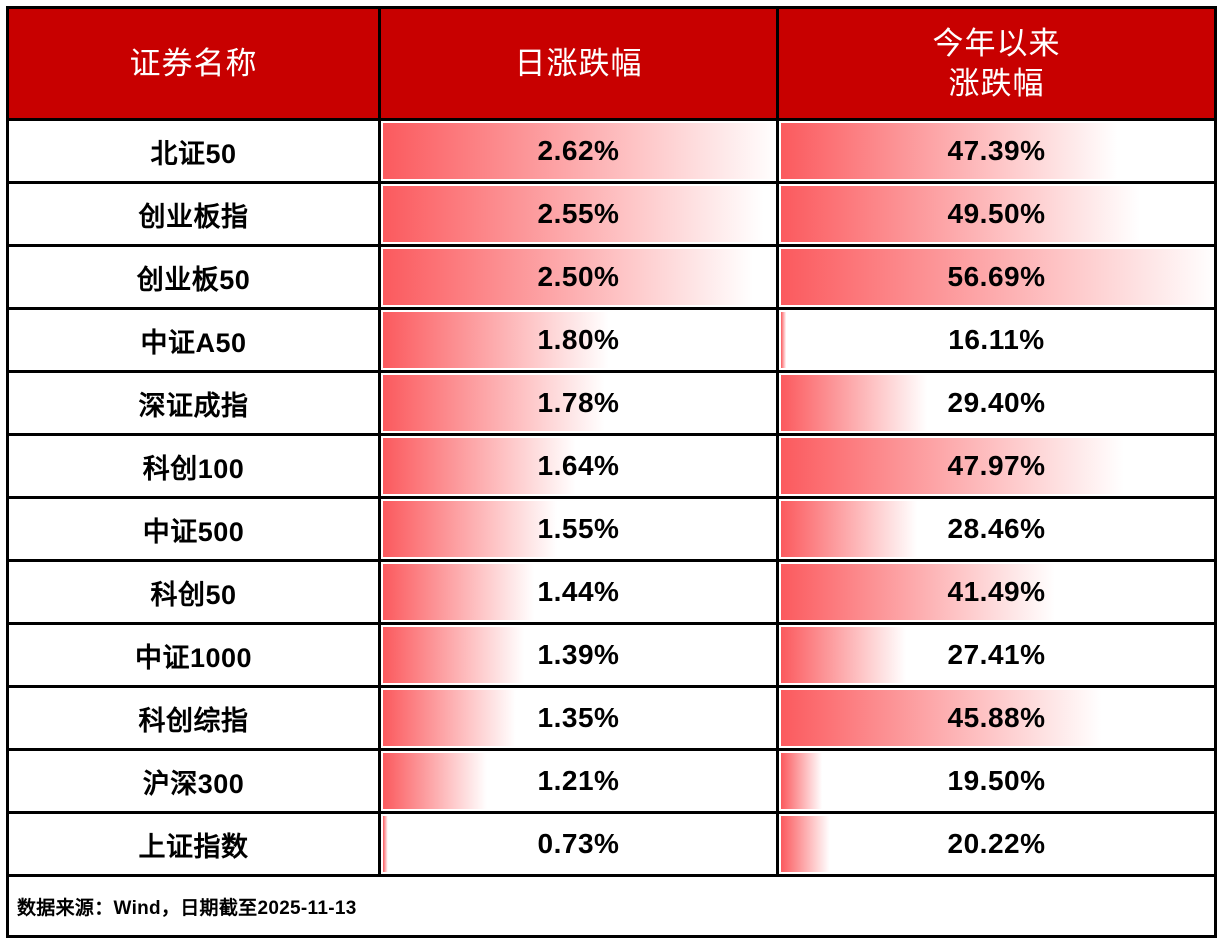  I want to click on ytd-change-cell-value: 56.69%, so click(996, 276).